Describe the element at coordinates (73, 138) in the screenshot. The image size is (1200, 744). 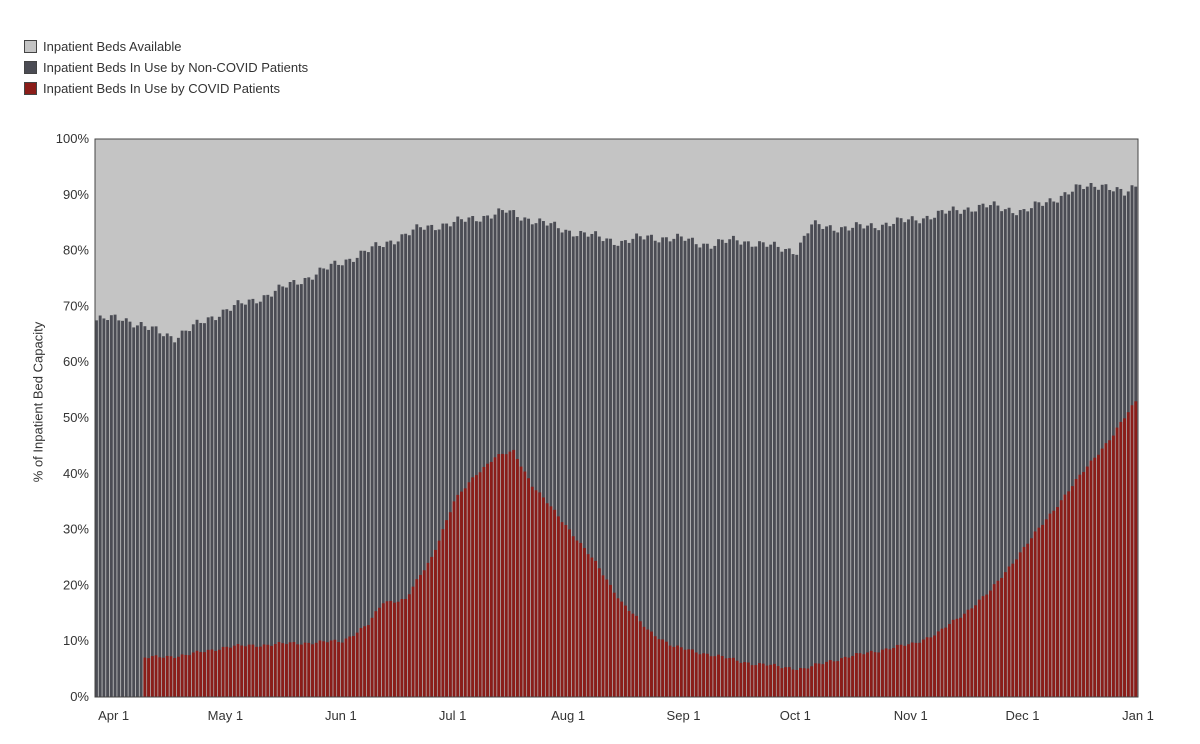
I see `y-tick-label: 100%` at that location.